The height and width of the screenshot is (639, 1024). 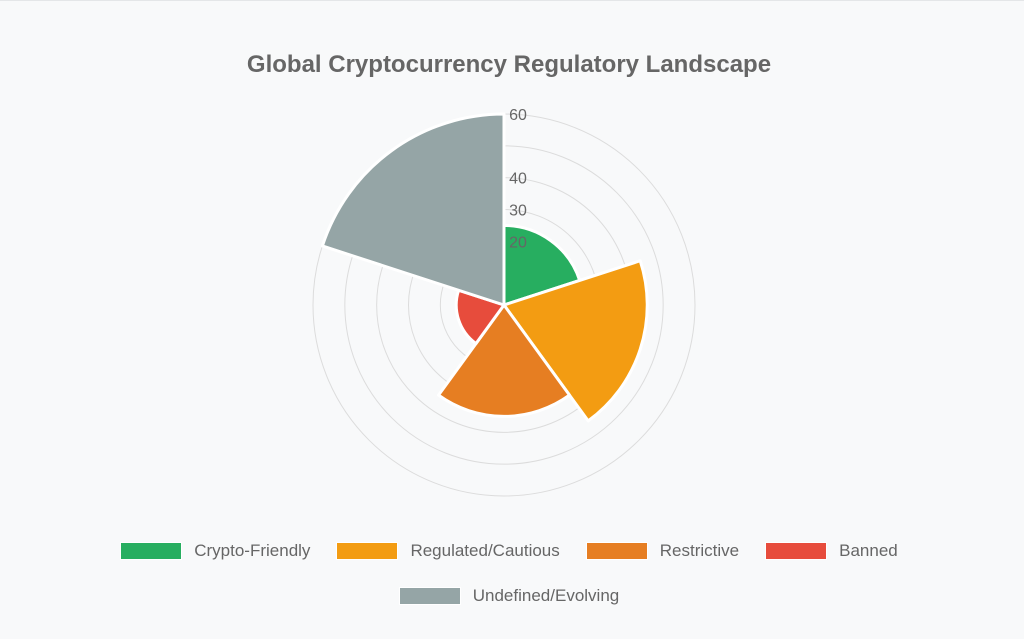 What do you see at coordinates (480, 317) in the screenshot?
I see `slice-banned` at bounding box center [480, 317].